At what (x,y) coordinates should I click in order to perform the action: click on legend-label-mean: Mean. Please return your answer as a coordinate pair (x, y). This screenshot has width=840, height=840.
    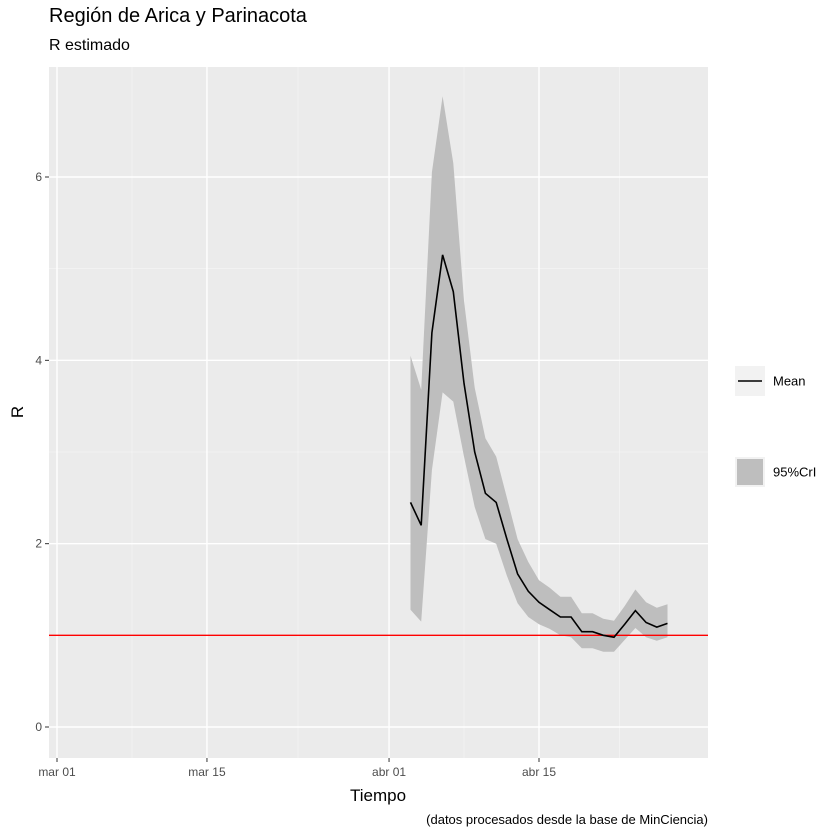
    Looking at the image, I should click on (789, 381).